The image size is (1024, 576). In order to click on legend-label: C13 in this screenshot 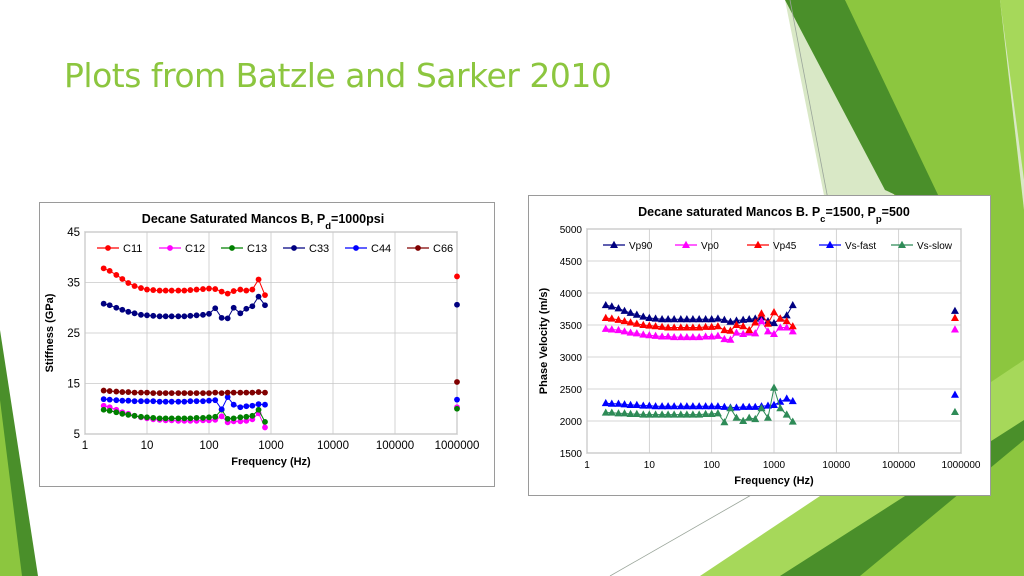, I will do `click(257, 249)`.